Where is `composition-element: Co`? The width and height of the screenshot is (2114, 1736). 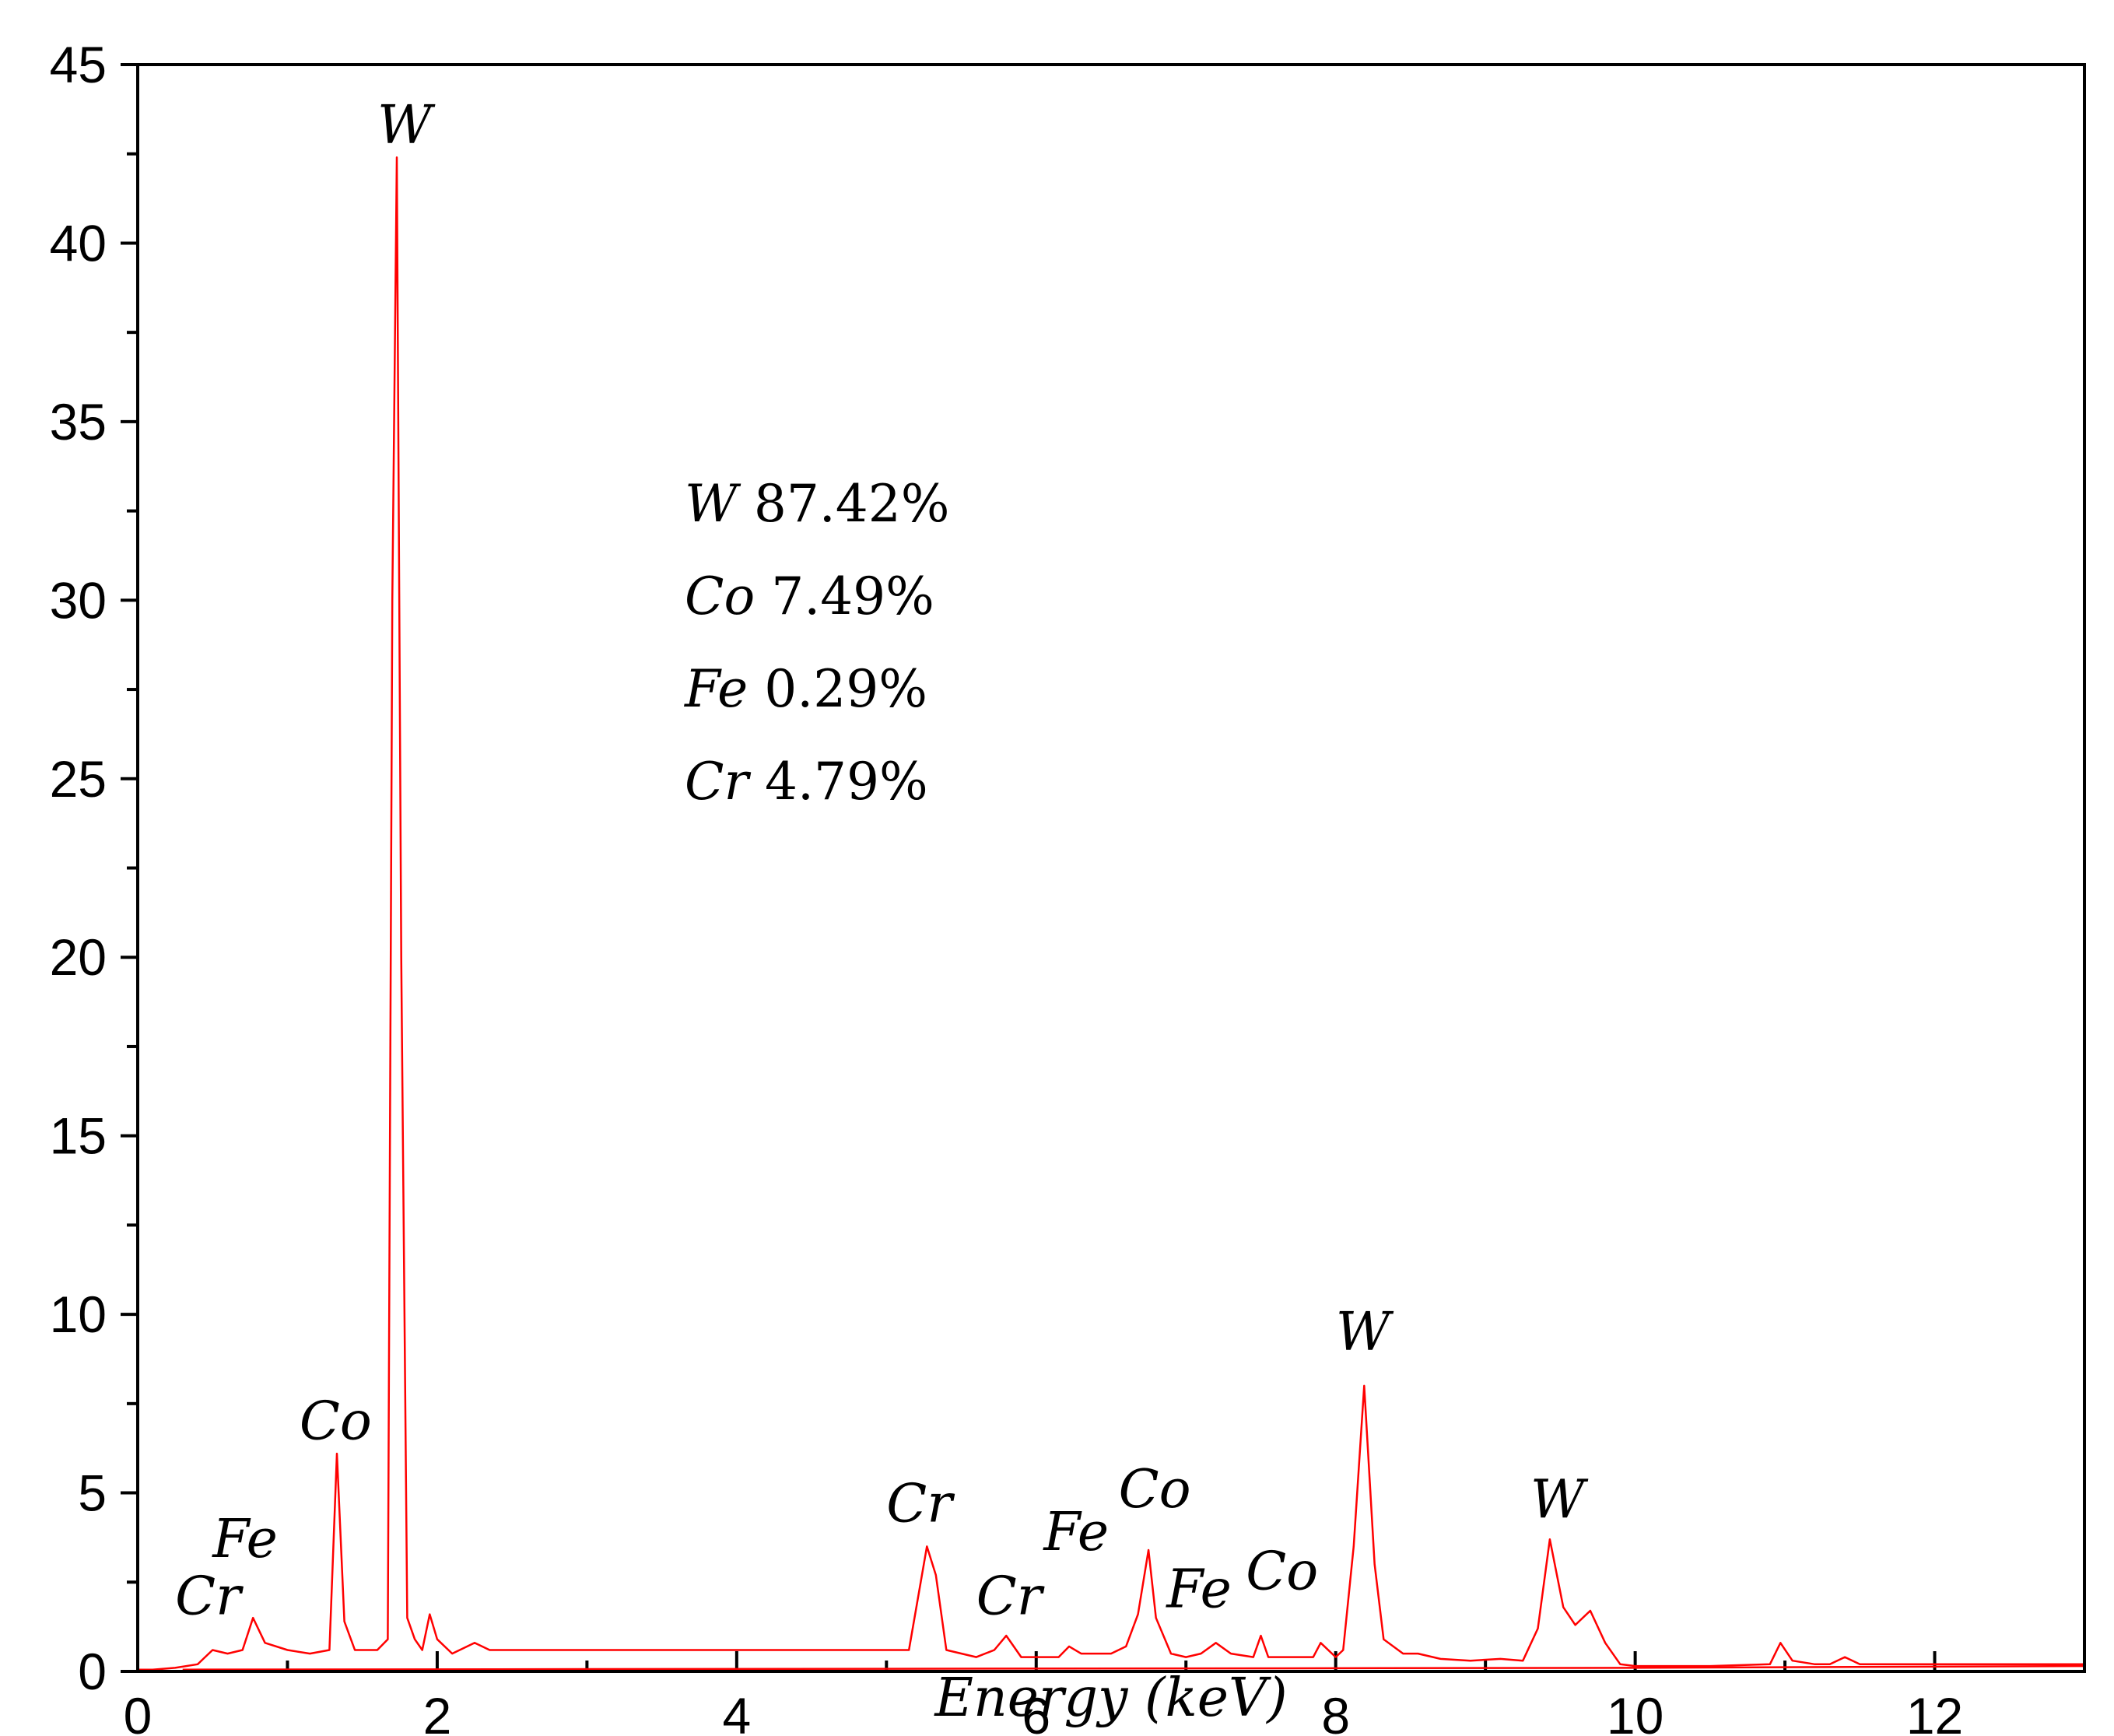 composition-element: Co is located at coordinates (728, 596).